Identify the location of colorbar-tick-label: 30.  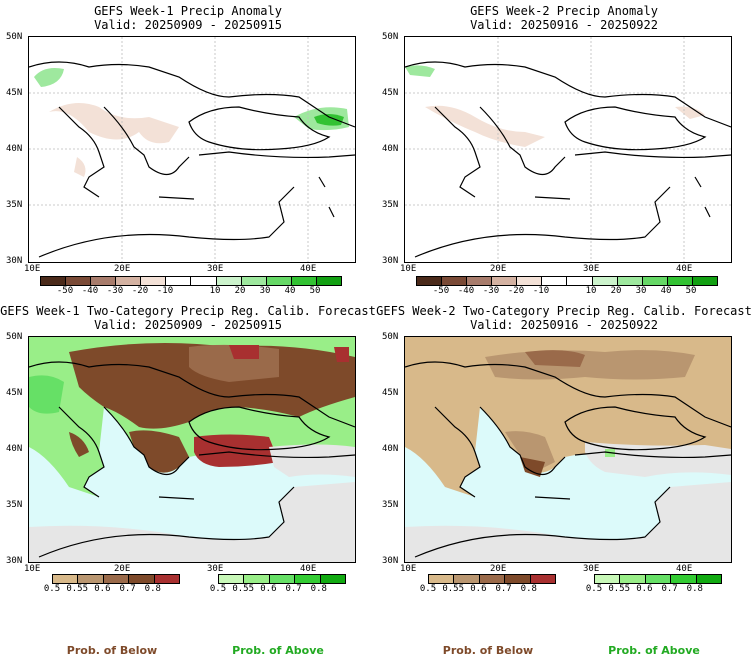
(641, 291).